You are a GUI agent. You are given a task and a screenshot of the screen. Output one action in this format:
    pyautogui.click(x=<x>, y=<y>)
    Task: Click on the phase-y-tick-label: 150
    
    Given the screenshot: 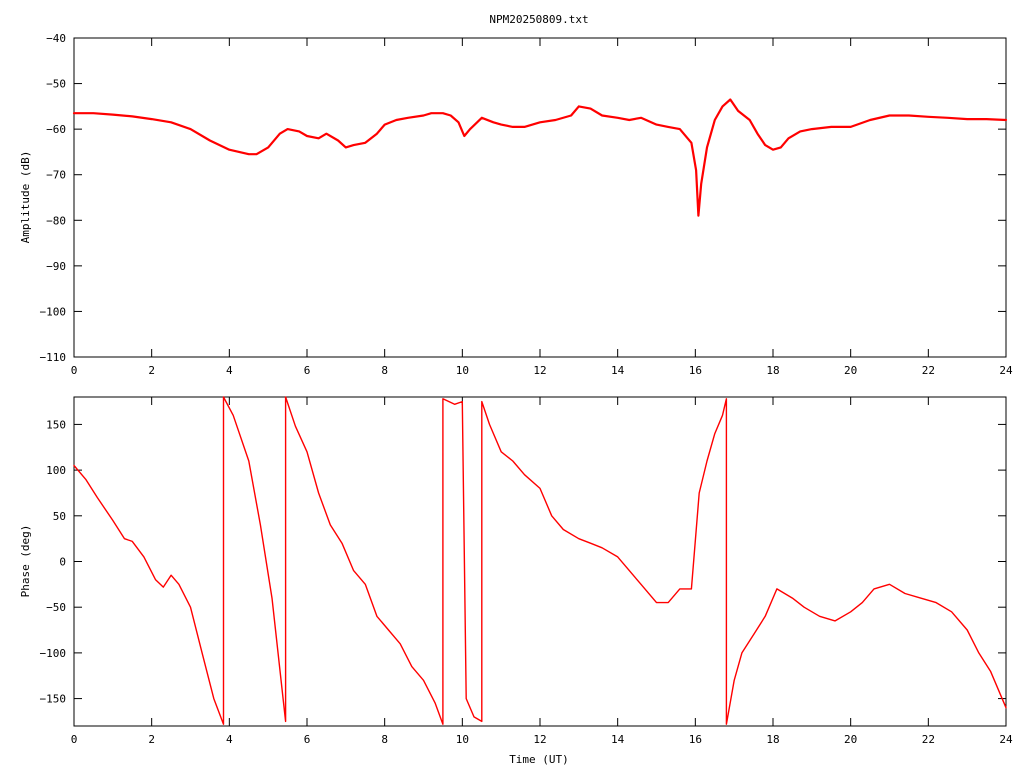 What is the action you would take?
    pyautogui.click(x=56, y=424)
    